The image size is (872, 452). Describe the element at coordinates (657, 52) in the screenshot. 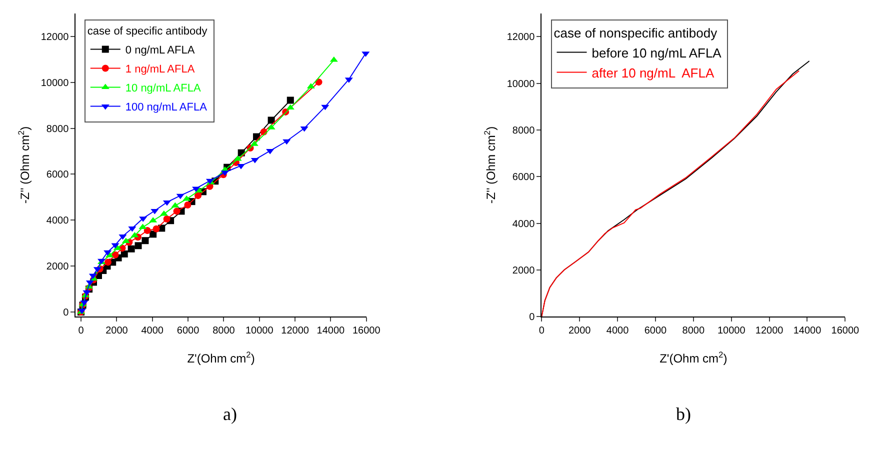

I see `legend-label: before 10 ng/mL AFLA` at that location.